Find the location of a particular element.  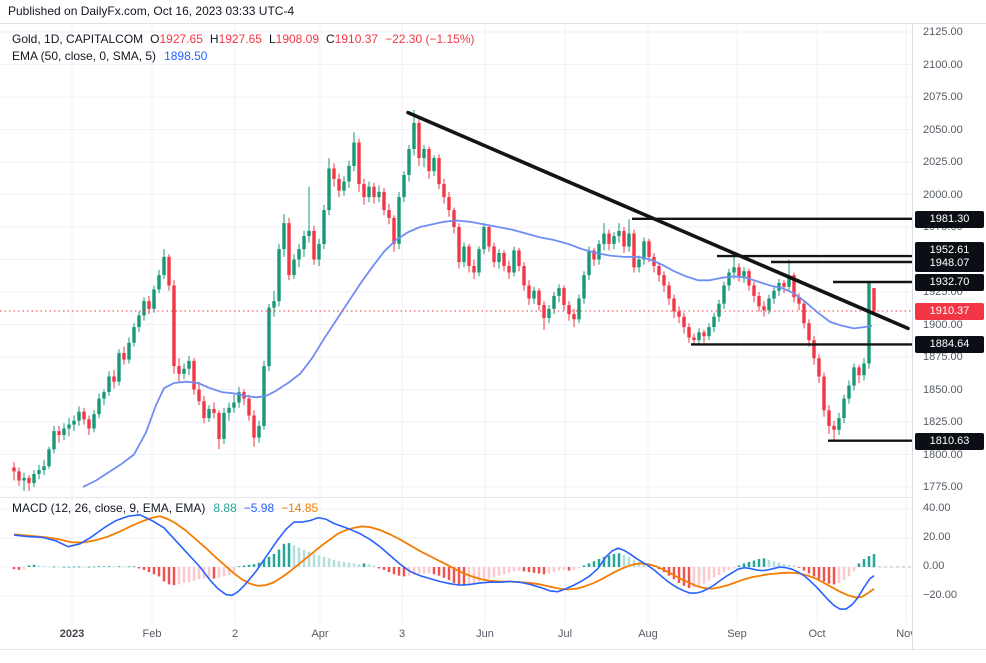

time-axis-label: Jul is located at coordinates (565, 634).